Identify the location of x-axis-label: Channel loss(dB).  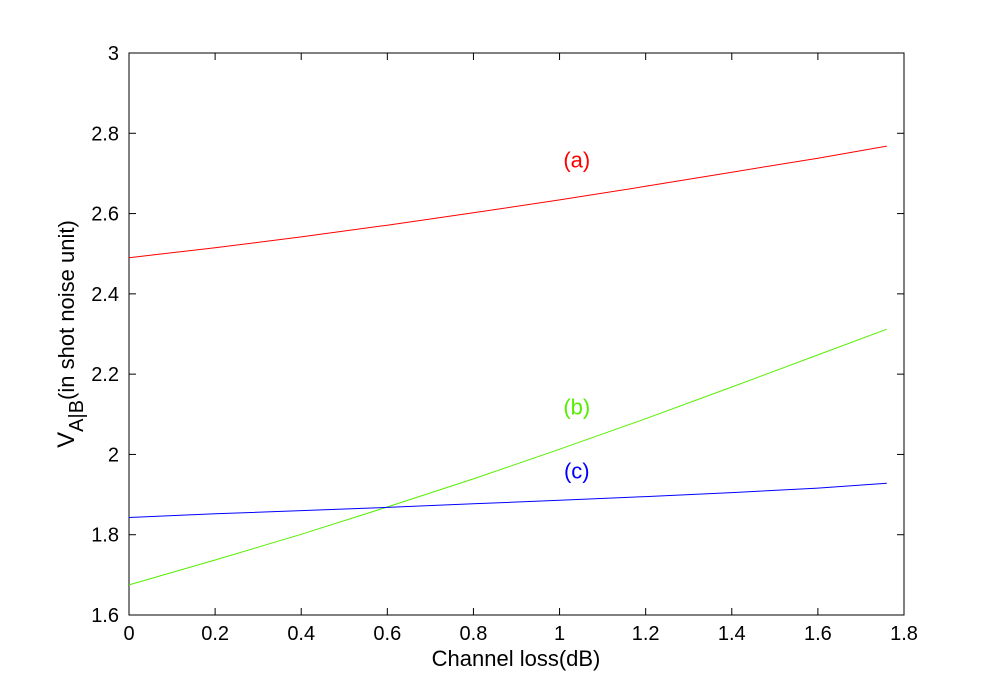
(516, 658).